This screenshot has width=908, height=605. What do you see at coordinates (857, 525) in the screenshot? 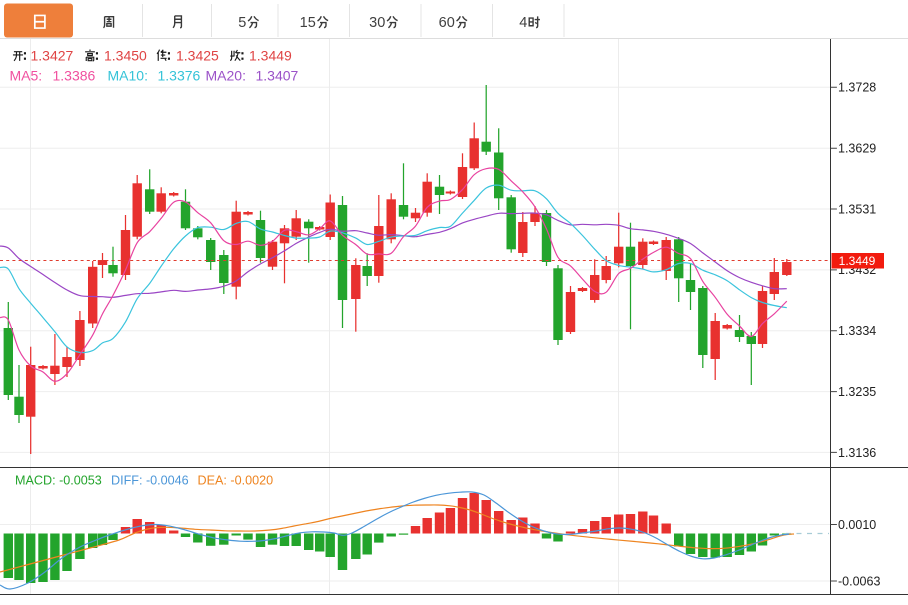
I see `svg-text: 0.0010` at bounding box center [857, 525].